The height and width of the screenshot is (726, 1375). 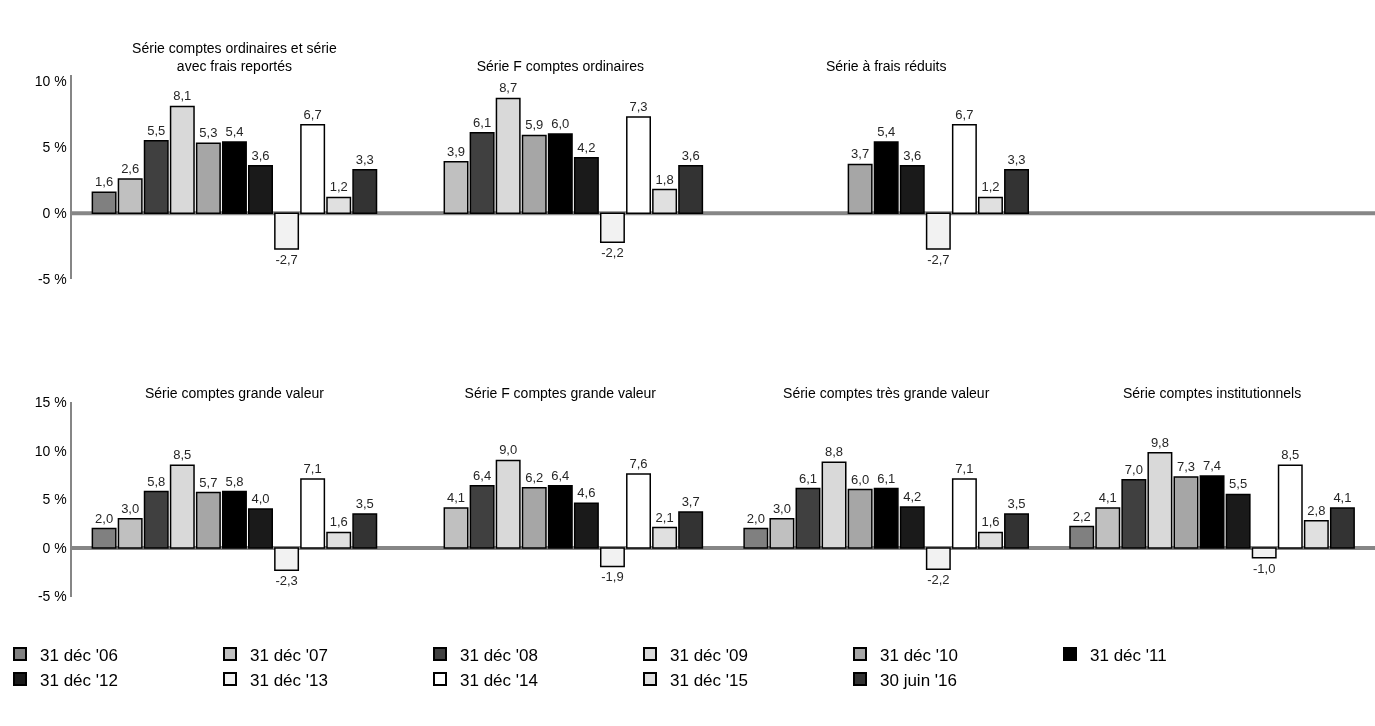 What do you see at coordinates (1316, 510) in the screenshot?
I see `data-label: 2,8` at bounding box center [1316, 510].